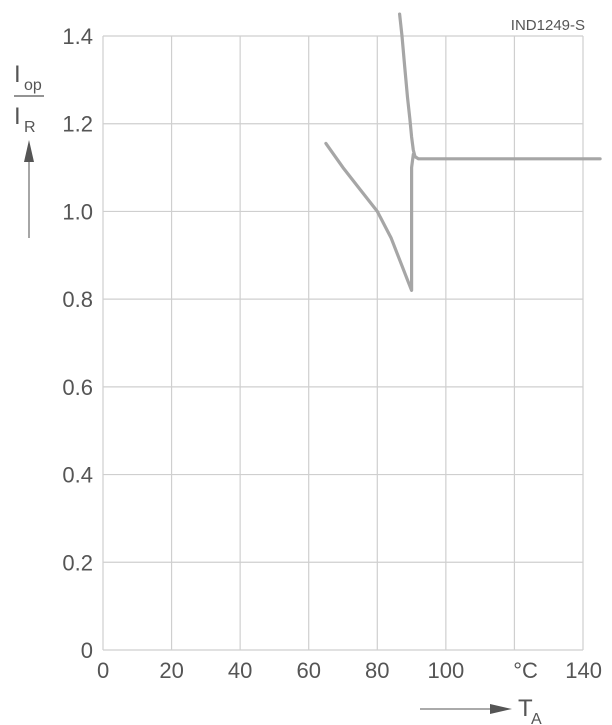 This screenshot has height=725, width=612. What do you see at coordinates (17, 74) in the screenshot?
I see `y-label-numerator: I` at bounding box center [17, 74].